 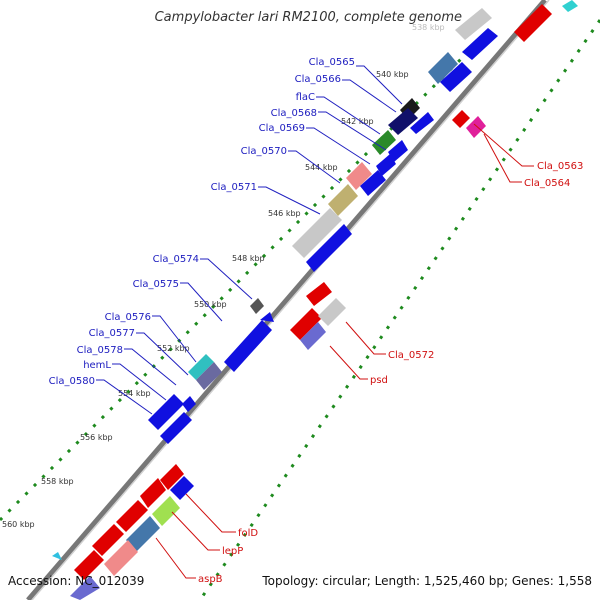 I want to click on gene-label: Cla_0578, so click(x=100, y=350).